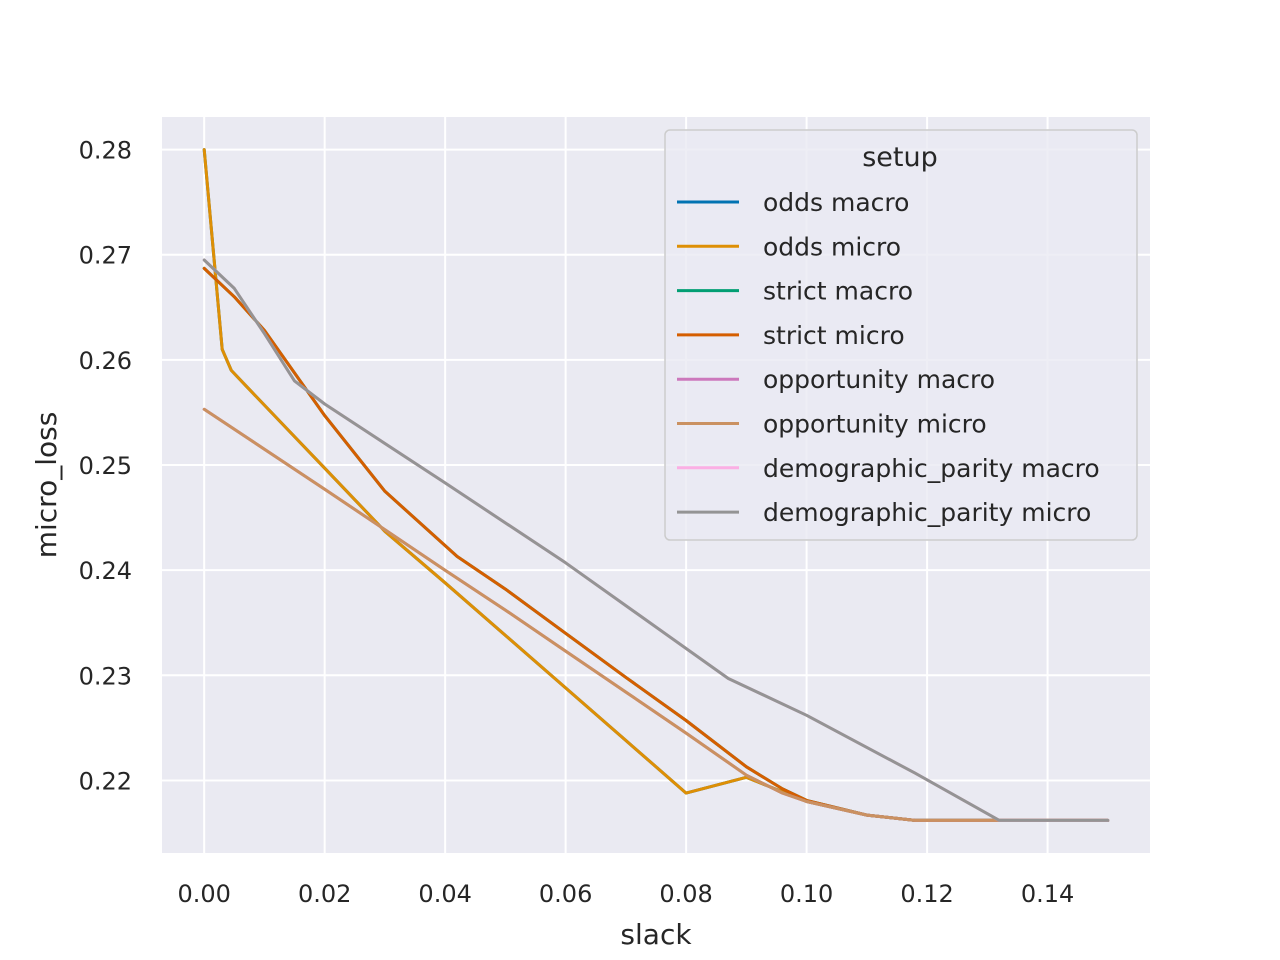 The width and height of the screenshot is (1280, 960). What do you see at coordinates (105, 571) in the screenshot?
I see `y-tick-label: 0.24` at bounding box center [105, 571].